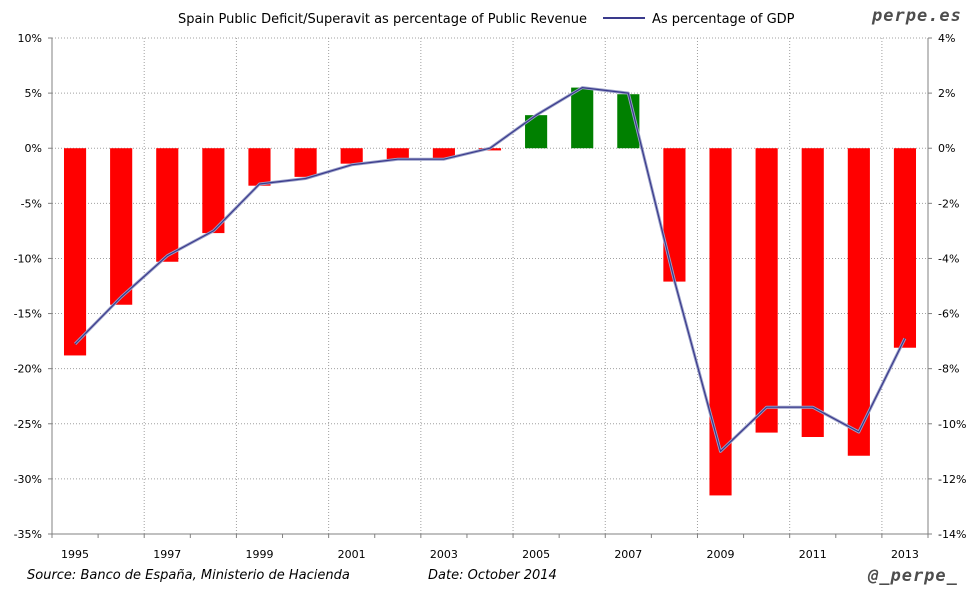  What do you see at coordinates (28, 369) in the screenshot?
I see `y-left-tick-label: -20%` at bounding box center [28, 369].